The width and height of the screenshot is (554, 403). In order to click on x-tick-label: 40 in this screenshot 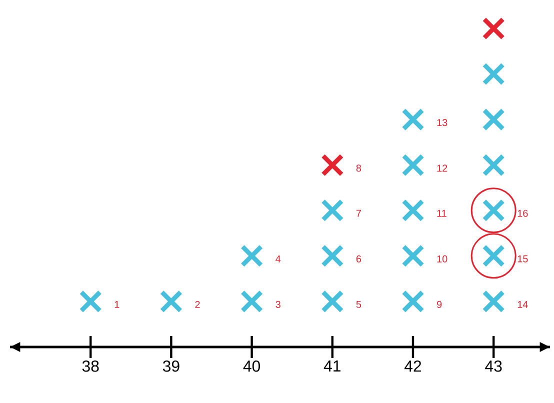, I will do `click(251, 366)`.